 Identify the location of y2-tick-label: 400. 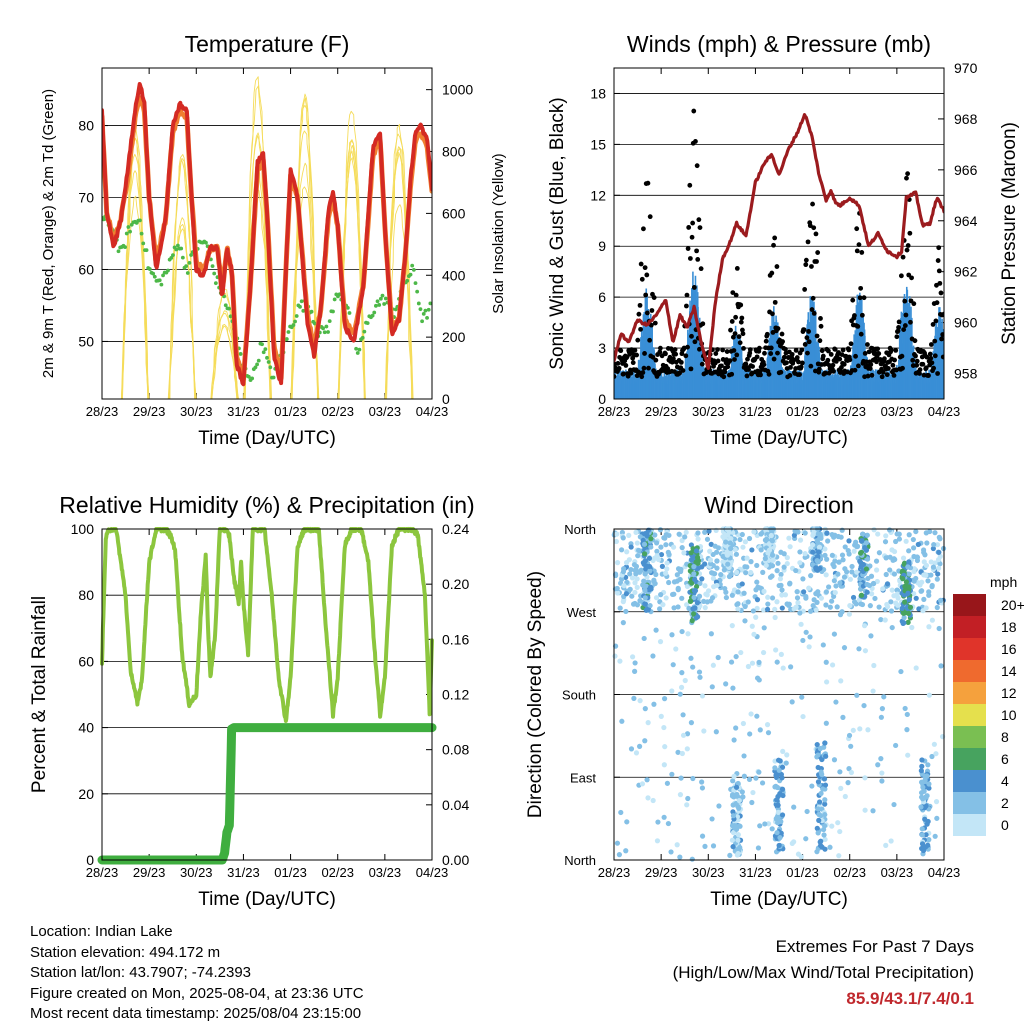
(454, 275).